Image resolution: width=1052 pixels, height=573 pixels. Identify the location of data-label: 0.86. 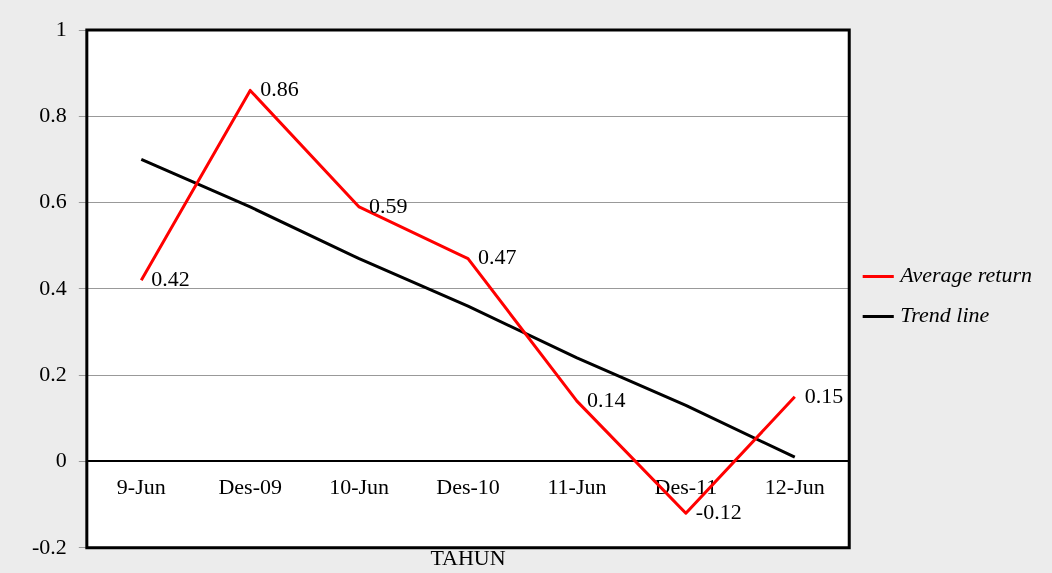
(279, 89).